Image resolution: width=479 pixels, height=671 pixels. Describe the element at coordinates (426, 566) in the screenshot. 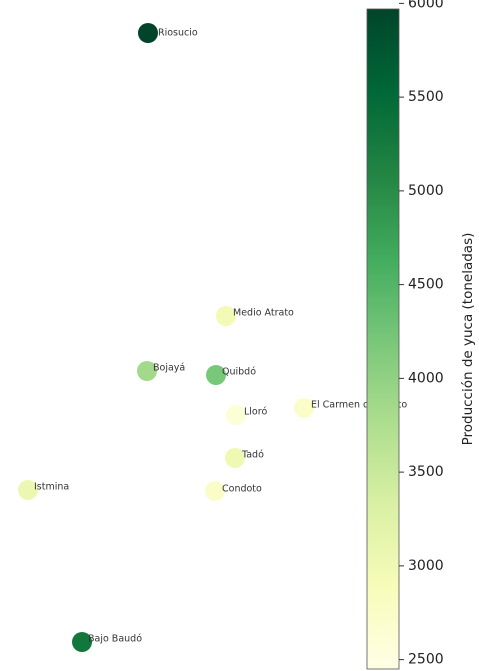

I see `colorbar-tick-label: 3000` at that location.